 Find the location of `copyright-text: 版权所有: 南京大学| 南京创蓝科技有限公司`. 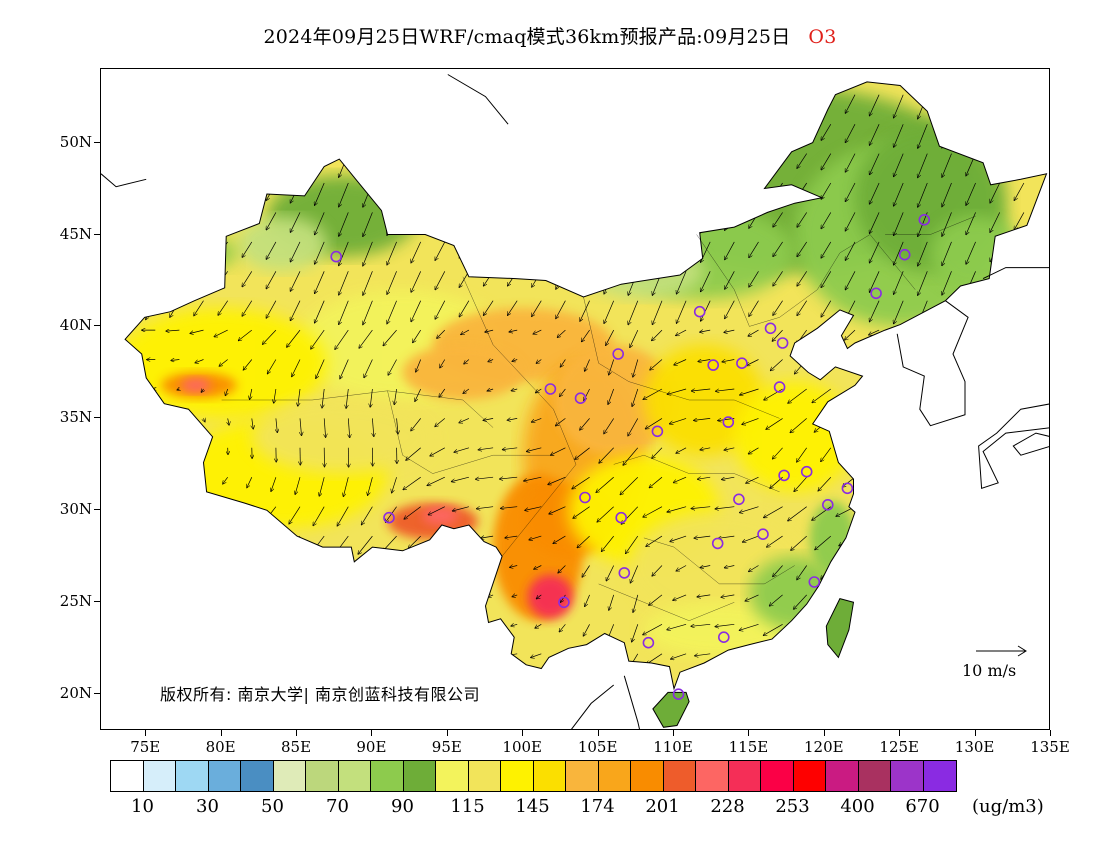

copyright-text: 版权所有: 南京大学| 南京创蓝科技有限公司 is located at coordinates (320, 694).